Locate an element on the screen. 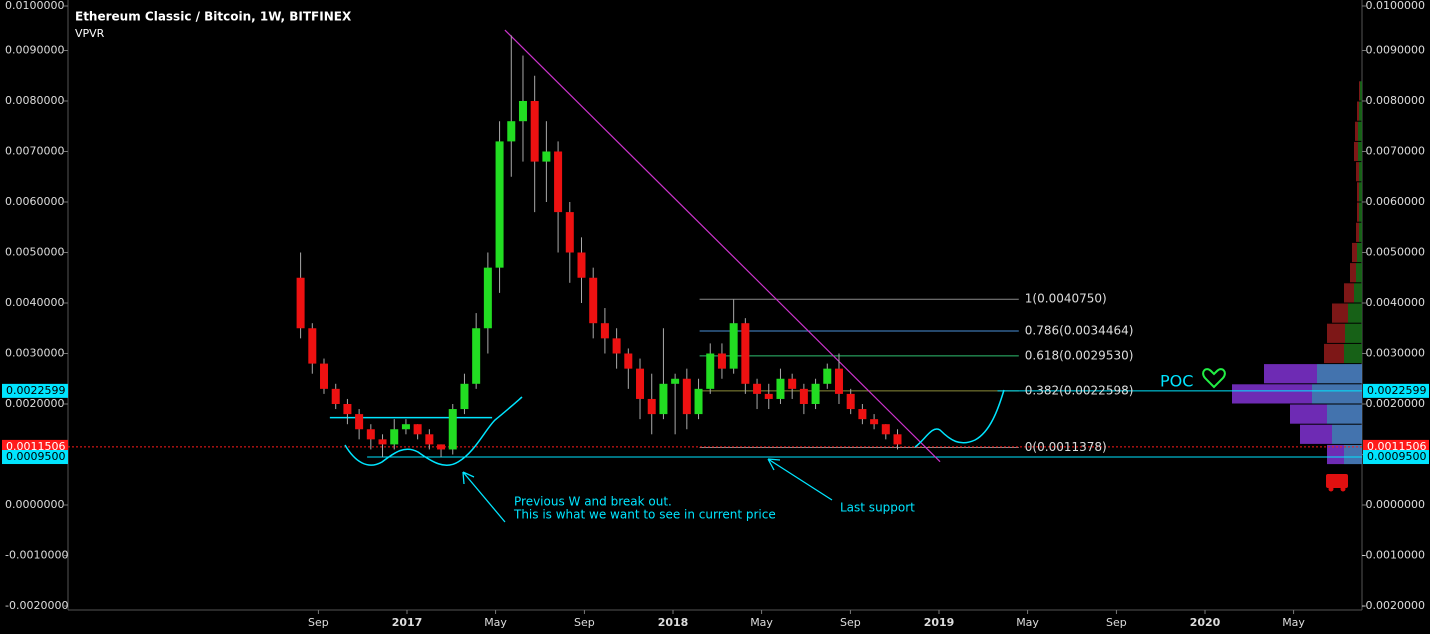 The width and height of the screenshot is (1430, 634). alert-icon is located at coordinates (1337, 483).